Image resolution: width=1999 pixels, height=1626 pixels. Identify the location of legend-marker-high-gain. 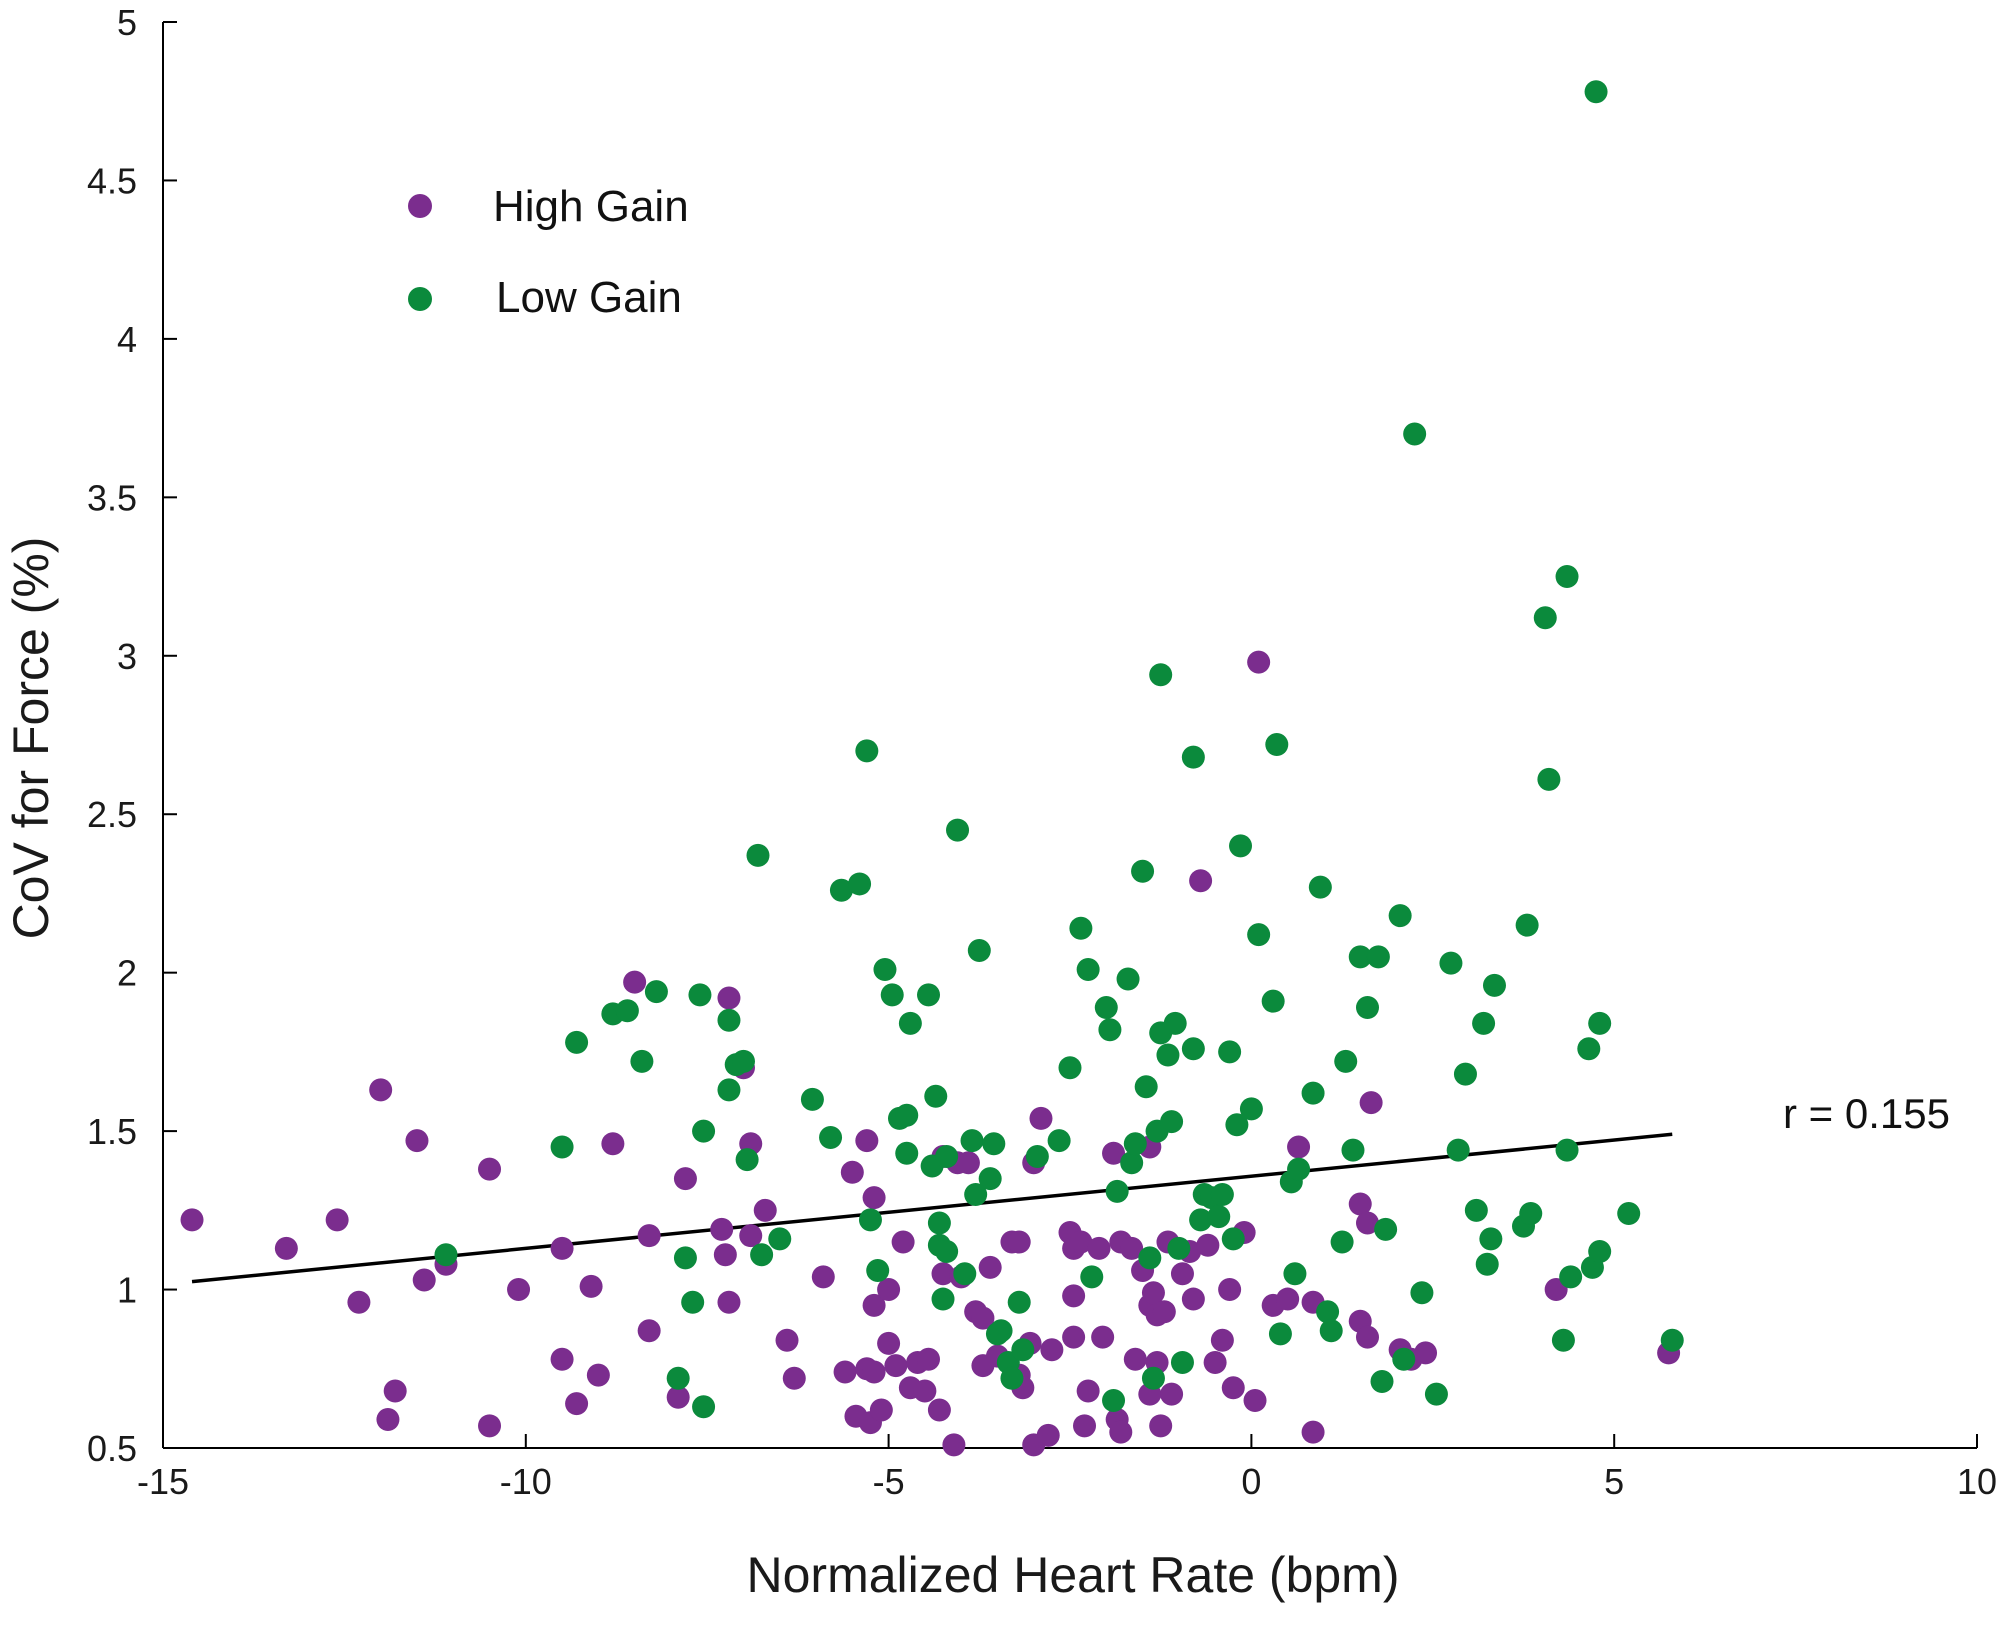
(420, 206).